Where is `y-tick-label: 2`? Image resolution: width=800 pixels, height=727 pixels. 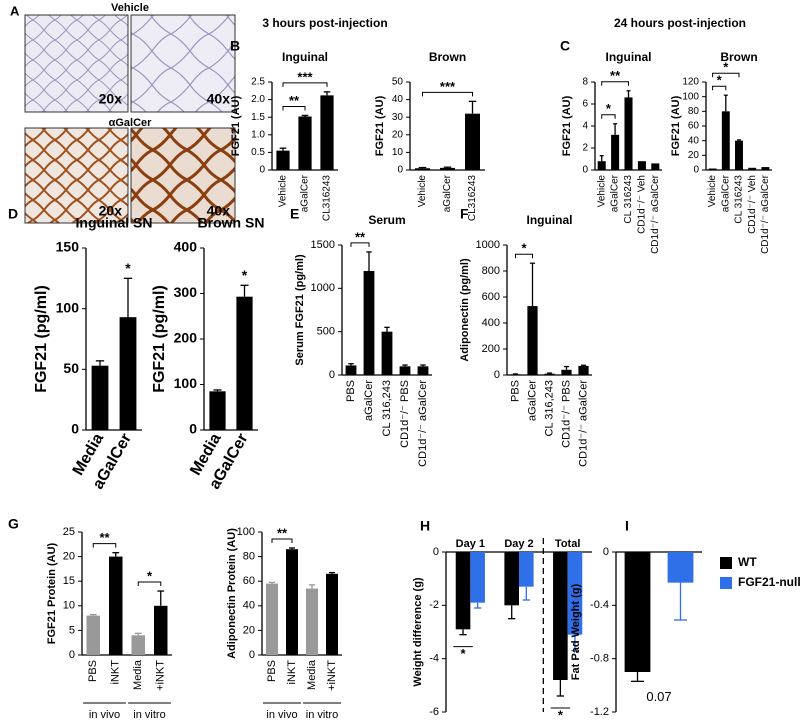 y-tick-label: 2 is located at coordinates (585, 148).